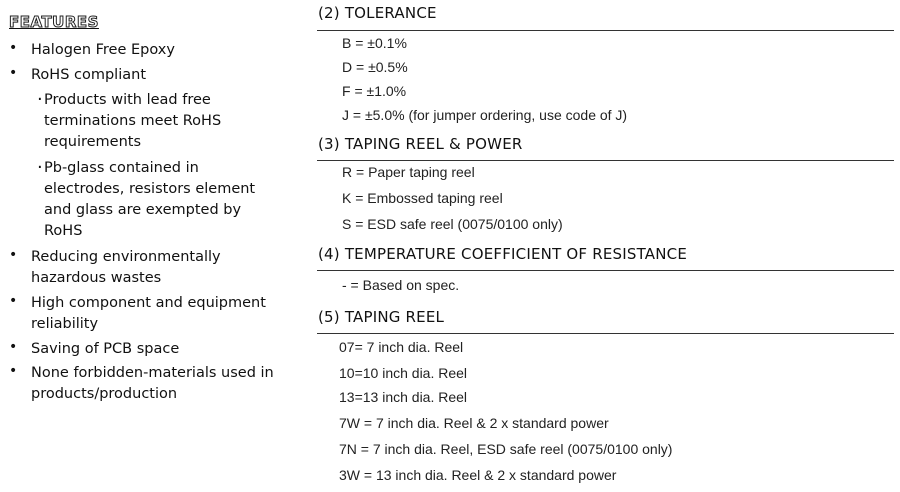  Describe the element at coordinates (54, 22) in the screenshot. I see `features-title: FEATURES` at that location.